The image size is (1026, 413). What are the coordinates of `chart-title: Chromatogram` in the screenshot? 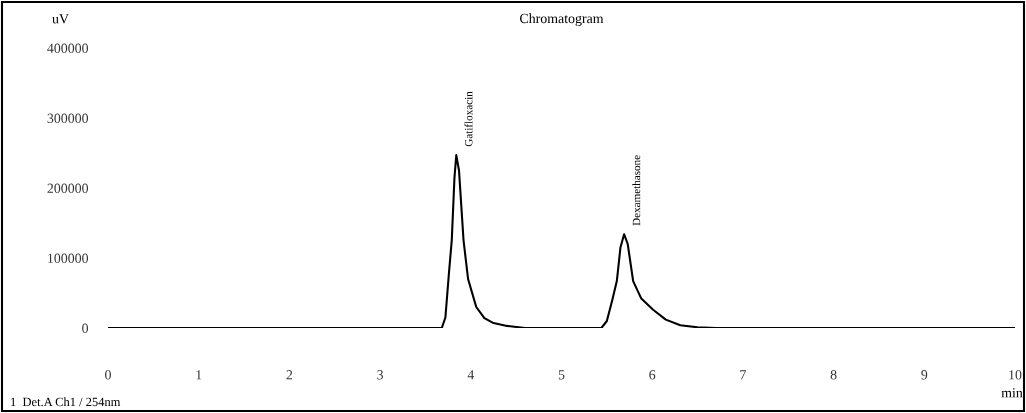 It's located at (562, 19).